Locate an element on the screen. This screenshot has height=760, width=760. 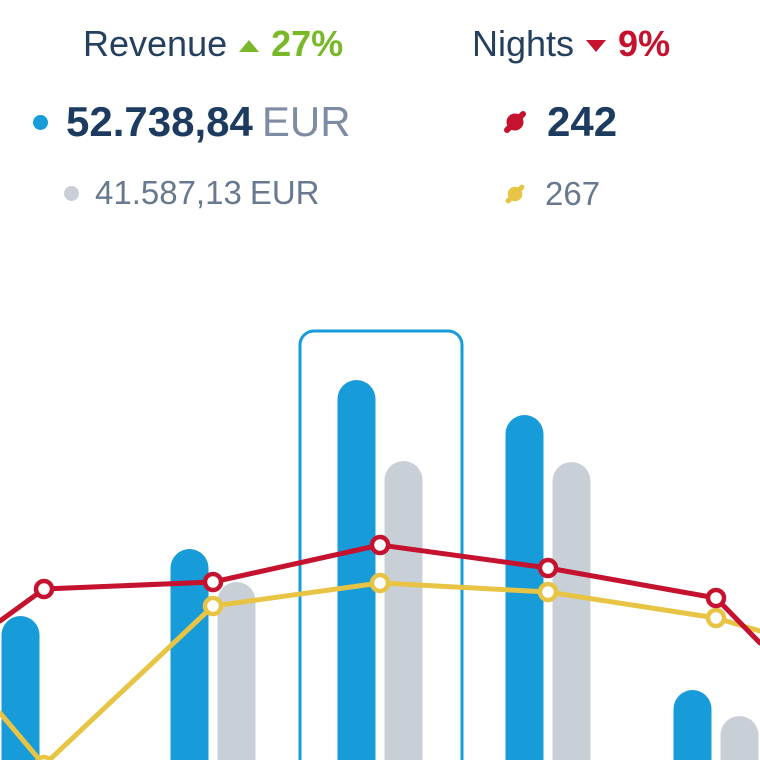
nights-title: Nights is located at coordinates (523, 43).